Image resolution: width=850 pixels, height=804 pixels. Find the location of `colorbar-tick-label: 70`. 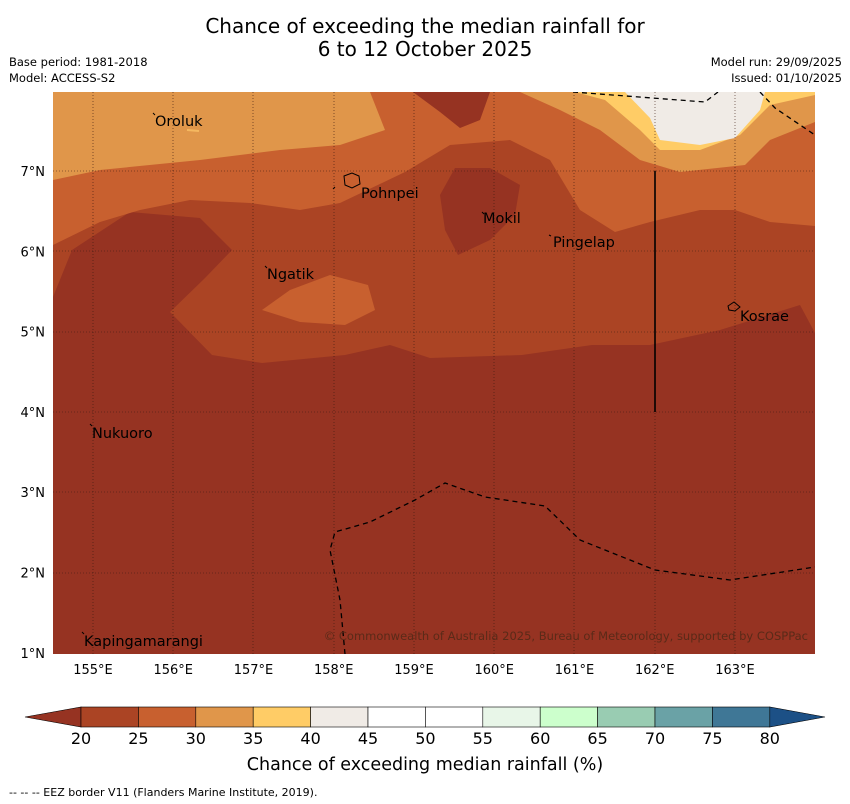

colorbar-tick-label: 70 is located at coordinates (655, 738).